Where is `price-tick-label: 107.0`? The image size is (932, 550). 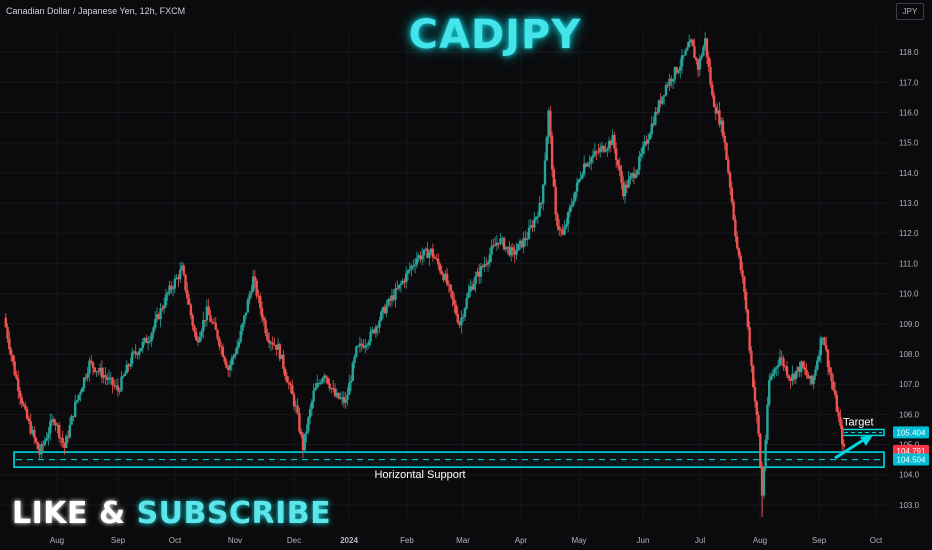 price-tick-label: 107.0 is located at coordinates (909, 384).